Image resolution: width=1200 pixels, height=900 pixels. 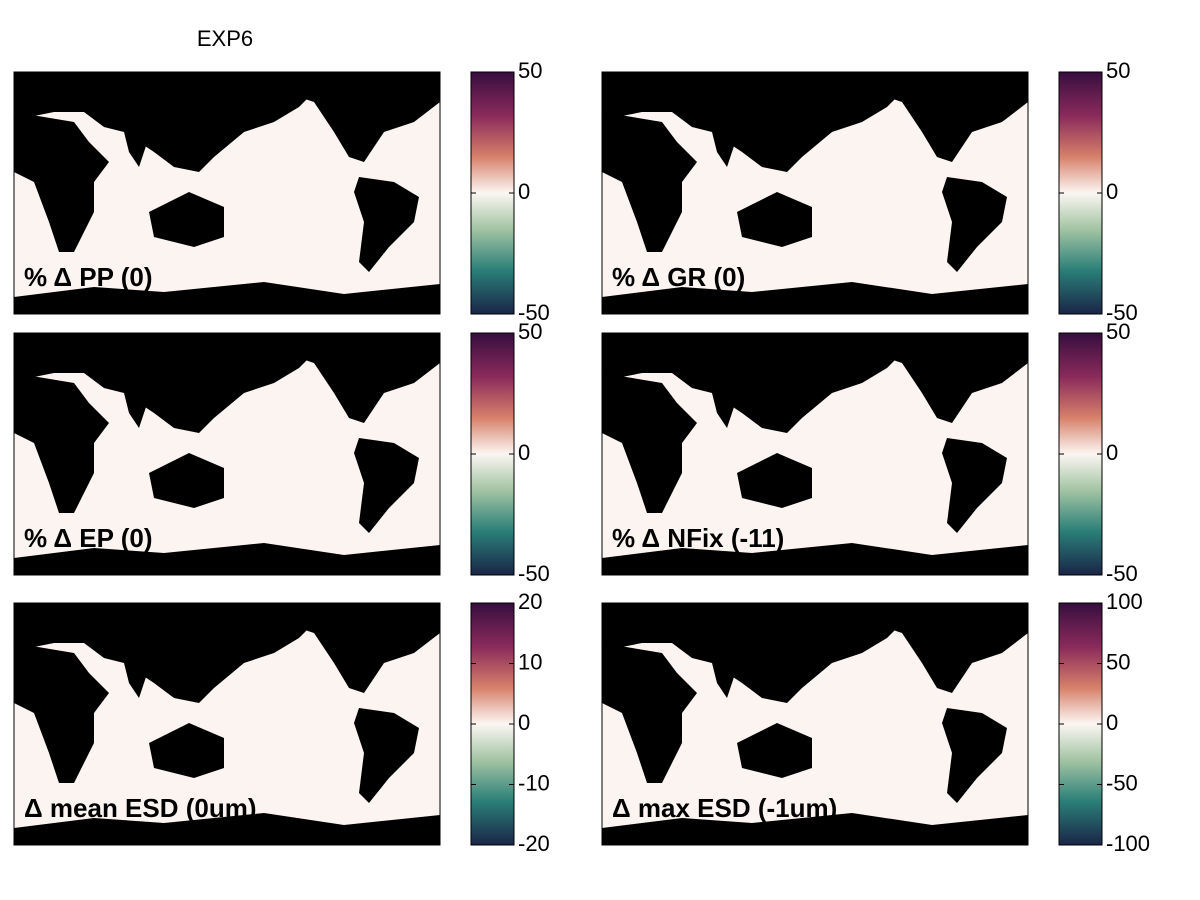 I want to click on panel-label: % Δ EP (0), so click(x=88, y=538).